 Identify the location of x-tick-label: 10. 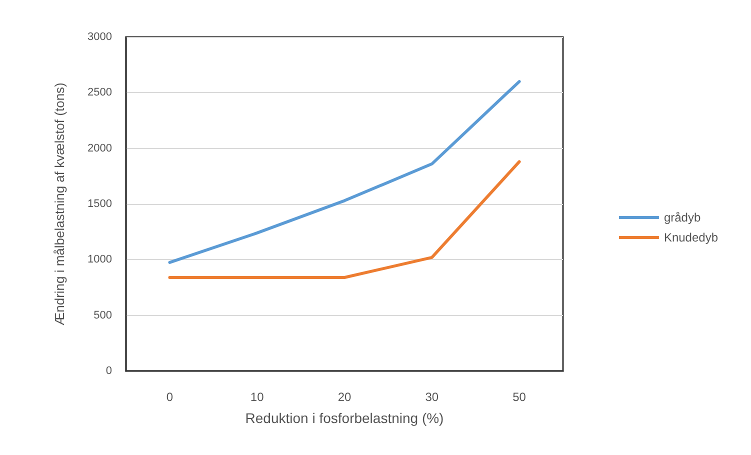
(257, 397).